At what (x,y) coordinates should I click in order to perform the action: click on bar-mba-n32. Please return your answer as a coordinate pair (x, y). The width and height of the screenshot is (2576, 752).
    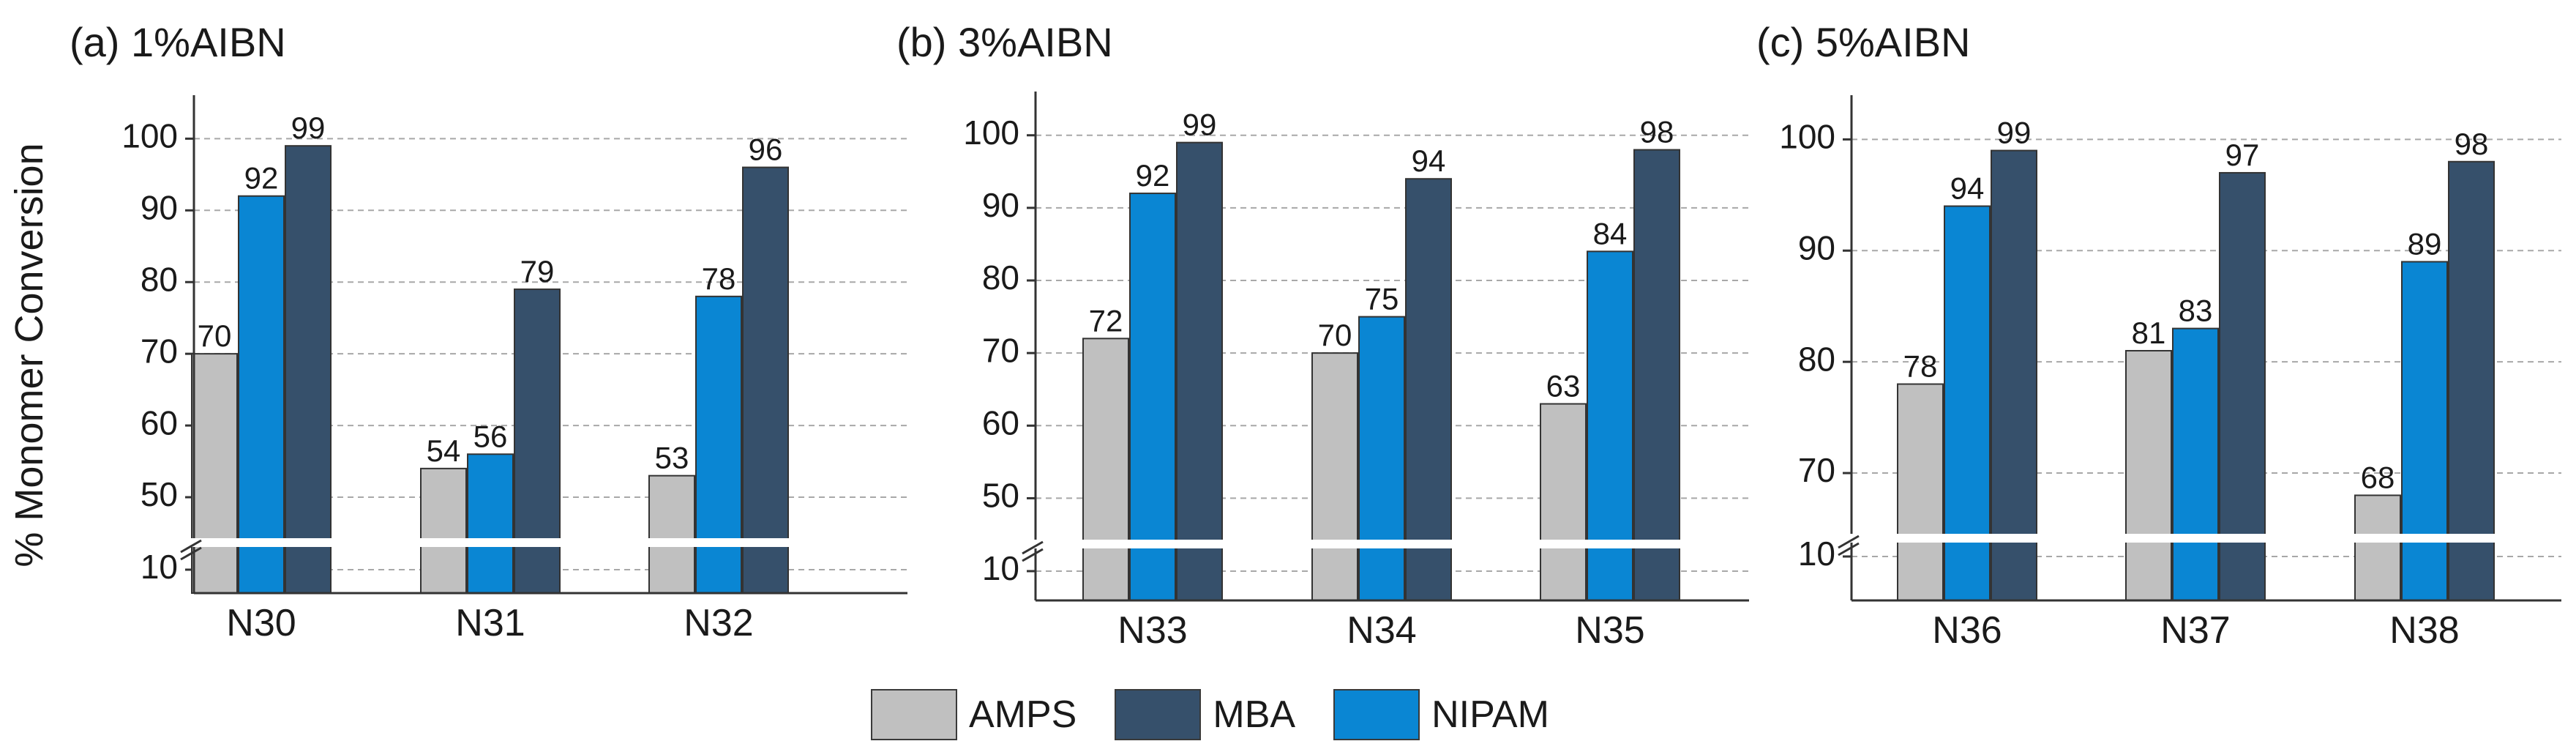
    Looking at the image, I should click on (765, 381).